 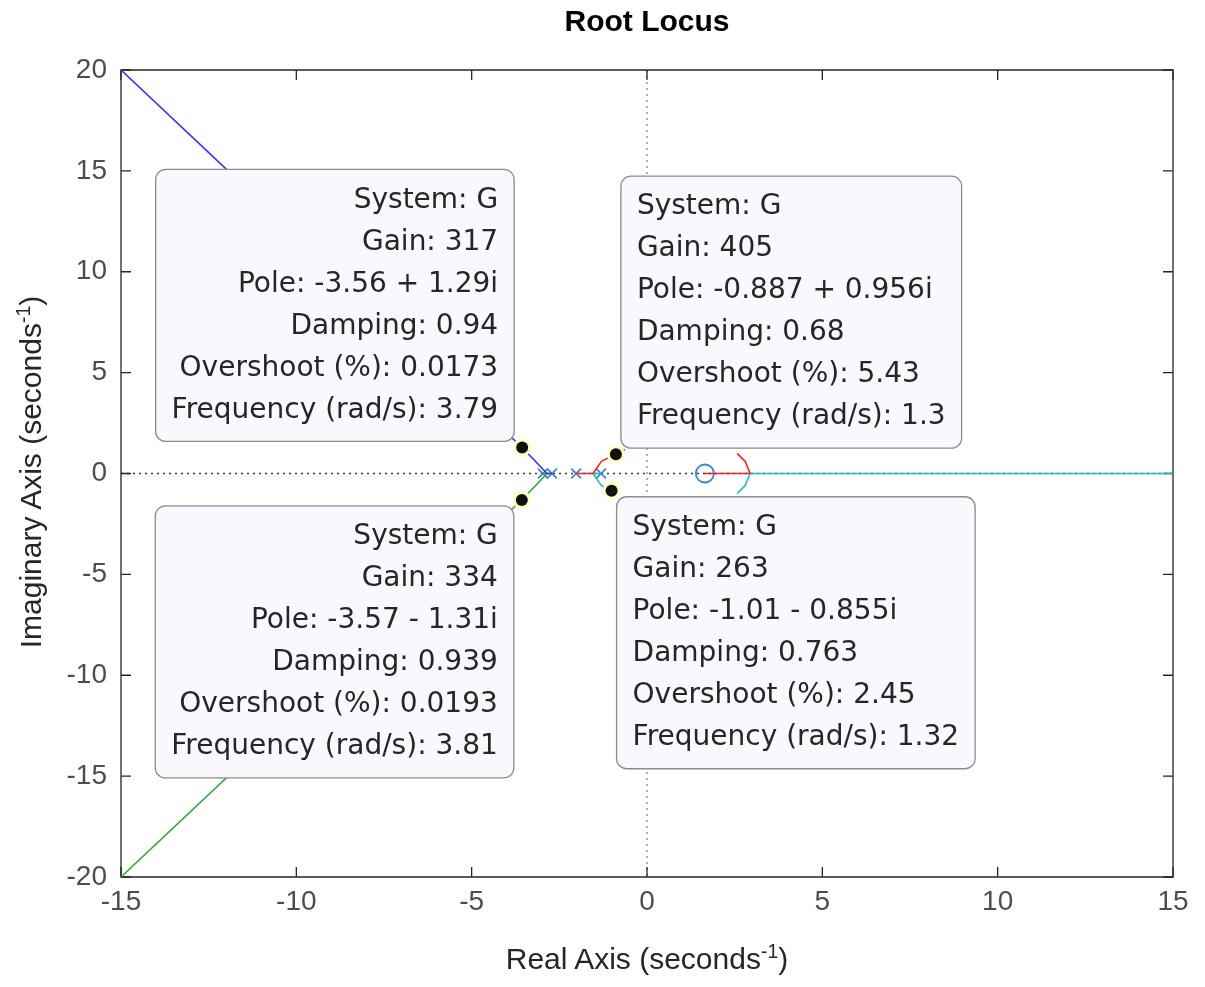 I want to click on x-axis-title: Real Axis (seconds$^{-1}$), so click(x=647, y=958).